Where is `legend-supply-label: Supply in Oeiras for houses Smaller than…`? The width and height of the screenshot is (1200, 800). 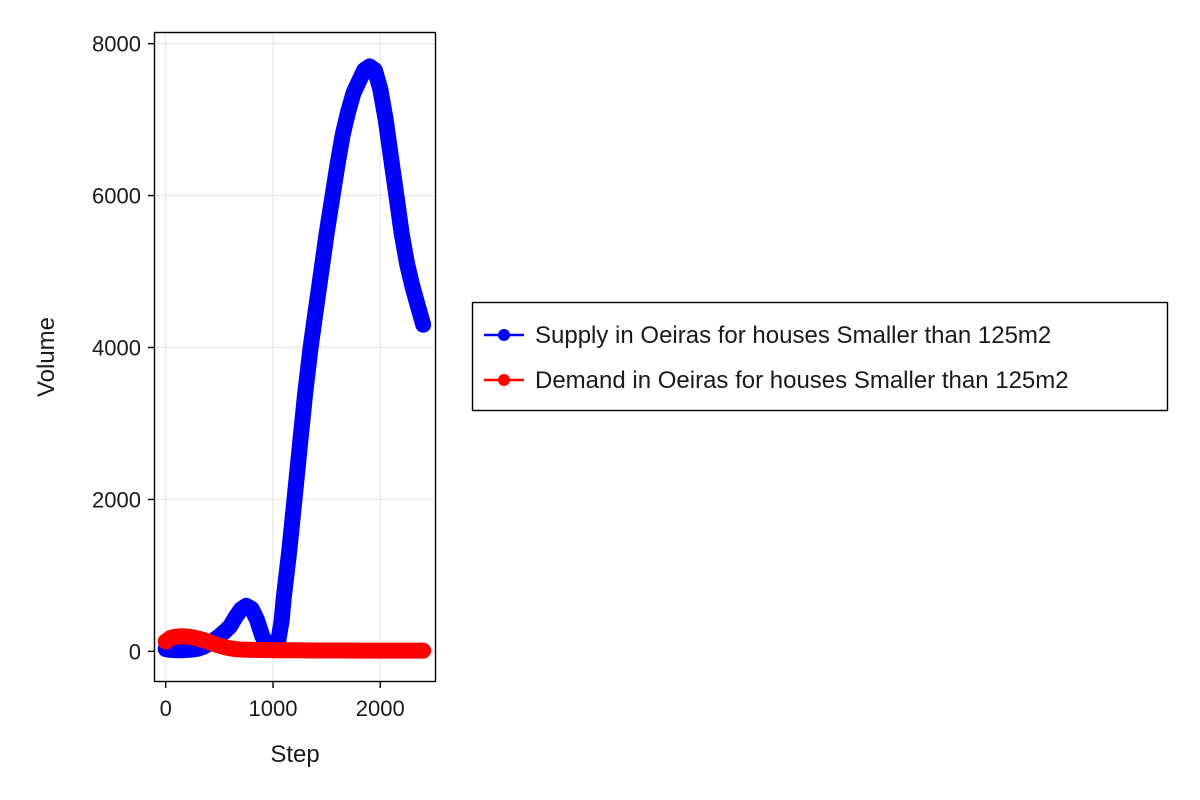
legend-supply-label: Supply in Oeiras for houses Smaller than… is located at coordinates (793, 335).